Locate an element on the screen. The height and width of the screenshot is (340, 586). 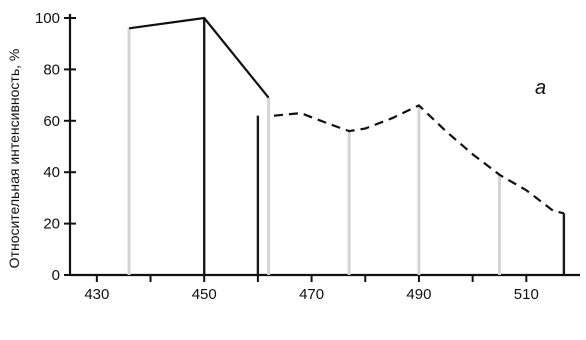
y-tick-label: 20 is located at coordinates (51, 224).